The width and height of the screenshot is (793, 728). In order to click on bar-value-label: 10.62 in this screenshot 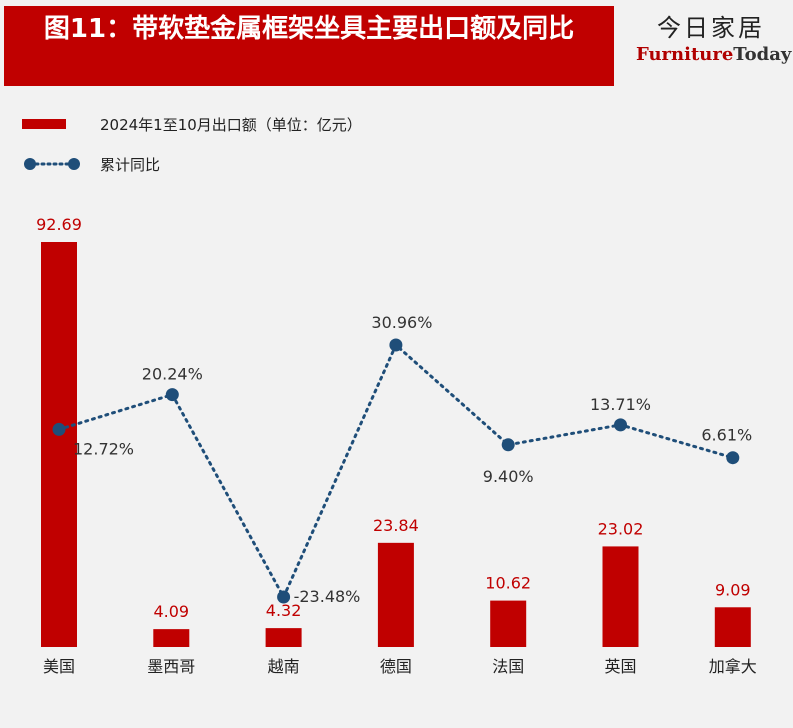, I will do `click(508, 583)`.